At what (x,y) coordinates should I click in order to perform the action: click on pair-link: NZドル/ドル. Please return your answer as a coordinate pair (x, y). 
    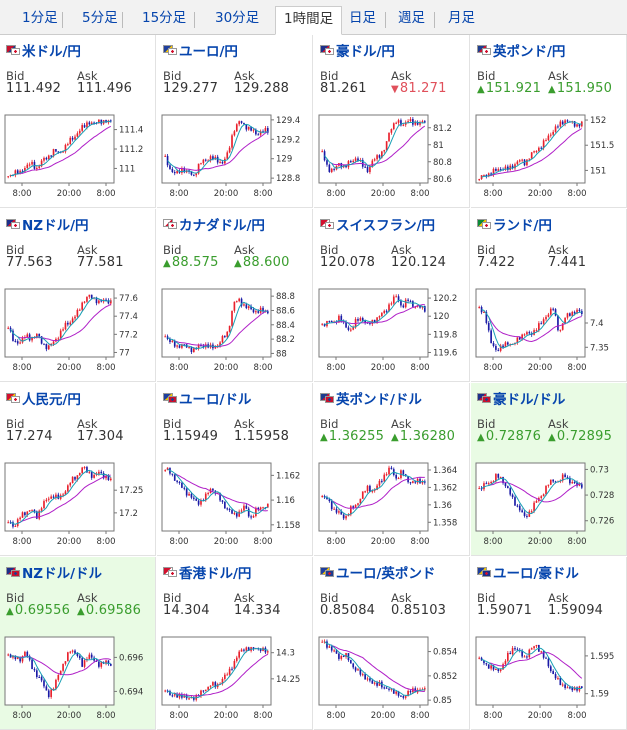
    Looking at the image, I should click on (54, 572).